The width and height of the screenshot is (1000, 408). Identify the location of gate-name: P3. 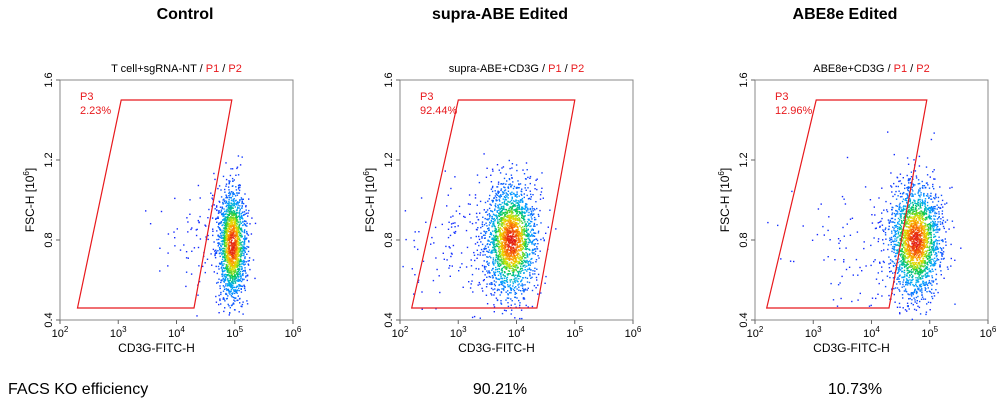
(426, 97).